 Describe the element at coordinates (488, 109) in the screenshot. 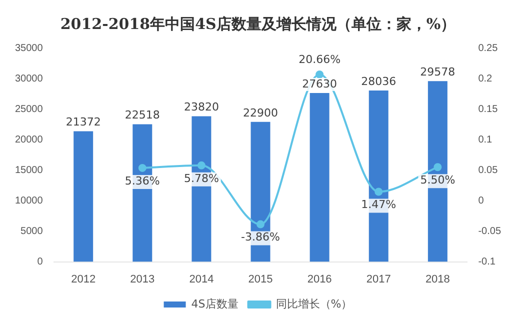

I see `y2-tick-label: 0.15` at that location.